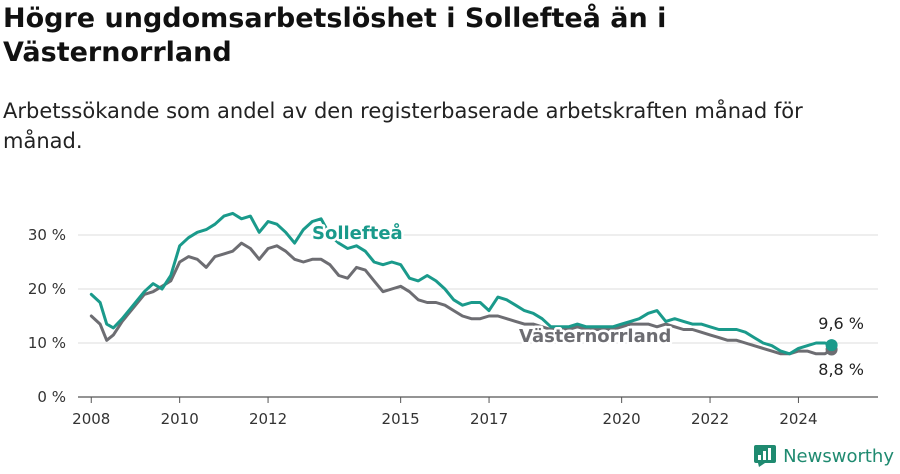  I want to click on y-tick-label: 10 %, so click(47, 343).